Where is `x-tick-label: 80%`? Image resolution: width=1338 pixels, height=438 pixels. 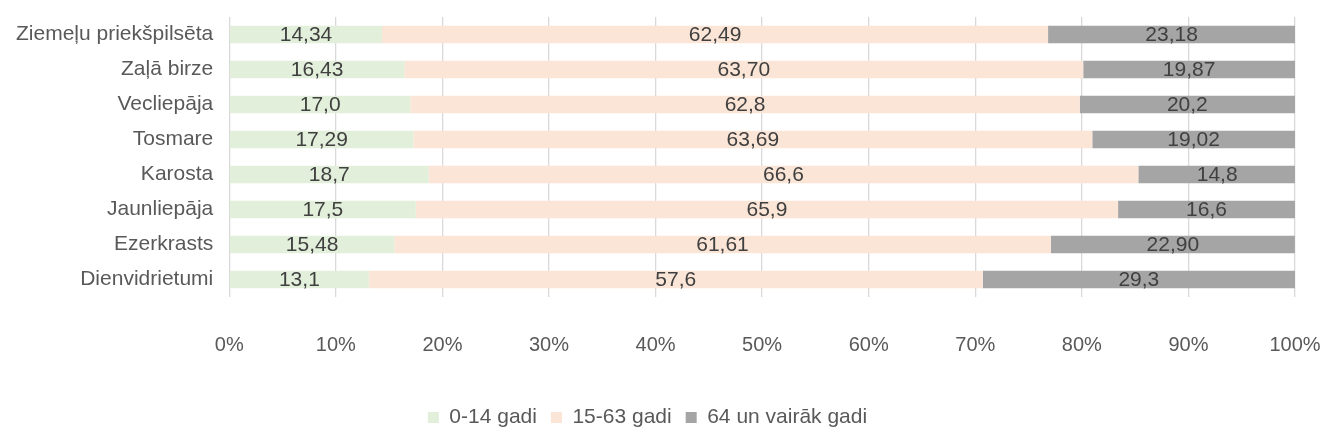
x-tick-label: 80% is located at coordinates (1082, 343).